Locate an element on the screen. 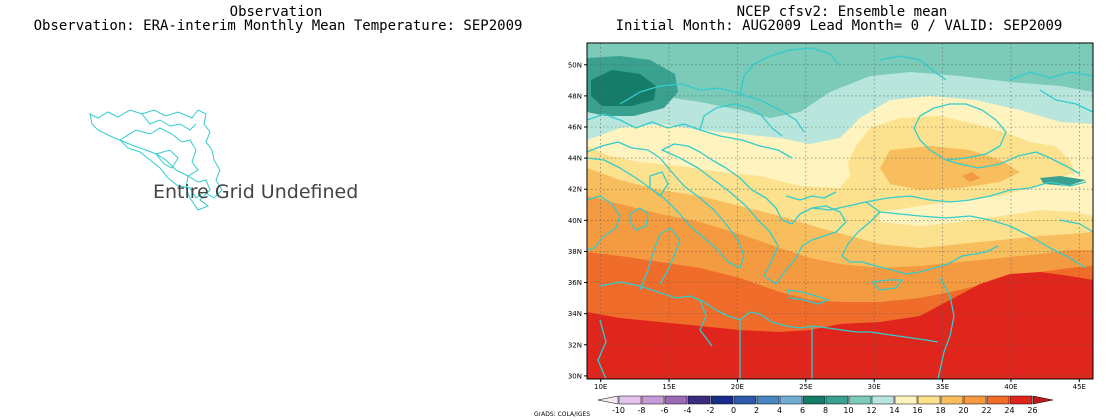  colorbar-level-label: 26 is located at coordinates (1032, 410).